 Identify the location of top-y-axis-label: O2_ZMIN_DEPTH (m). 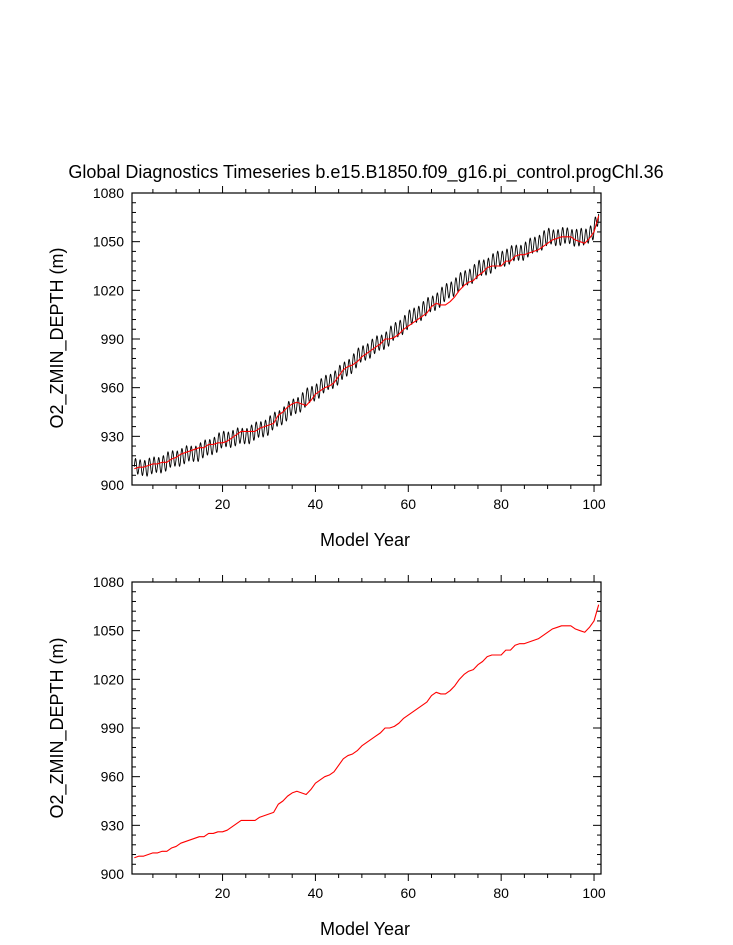
(57, 337).